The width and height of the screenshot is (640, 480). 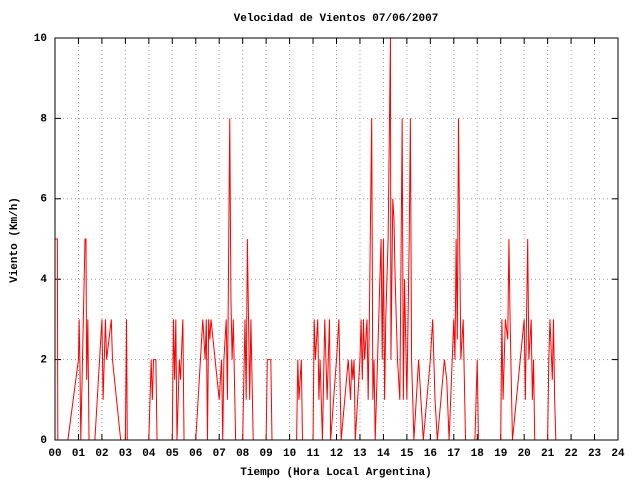 What do you see at coordinates (384, 454) in the screenshot?
I see `x-tick-label: 14` at bounding box center [384, 454].